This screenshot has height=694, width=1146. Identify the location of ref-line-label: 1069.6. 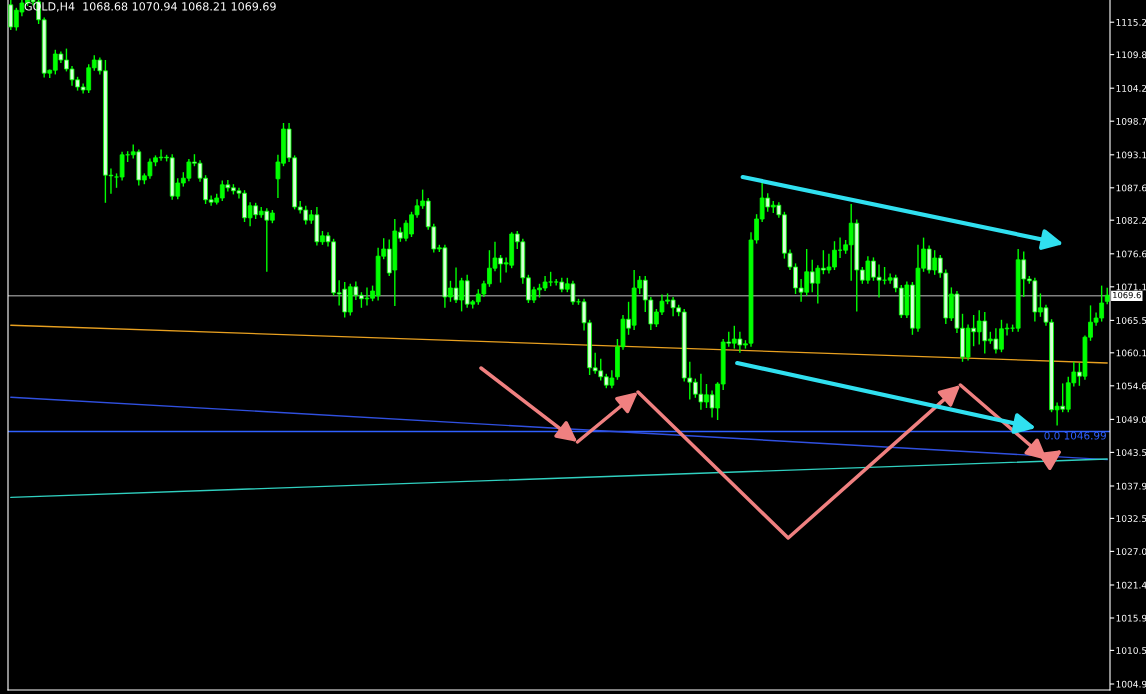
(1127, 295).